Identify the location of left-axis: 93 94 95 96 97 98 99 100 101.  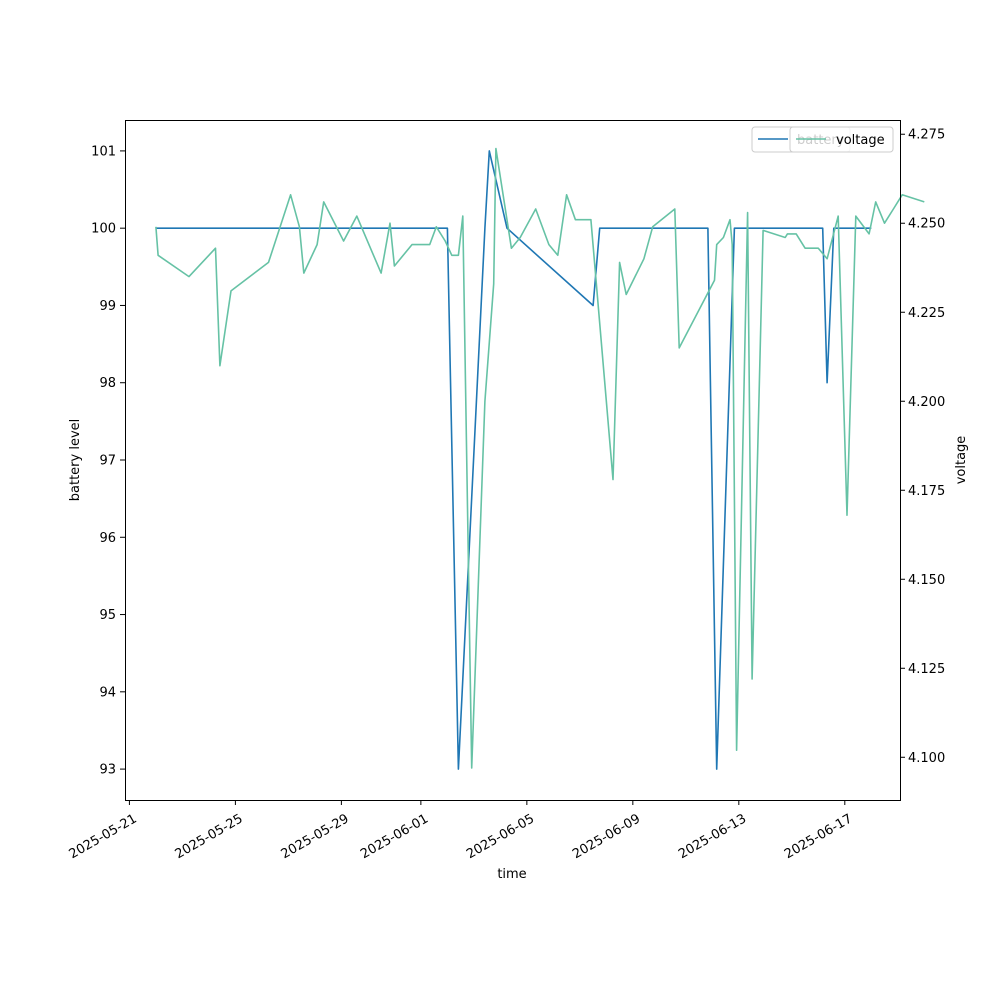
(108, 461).